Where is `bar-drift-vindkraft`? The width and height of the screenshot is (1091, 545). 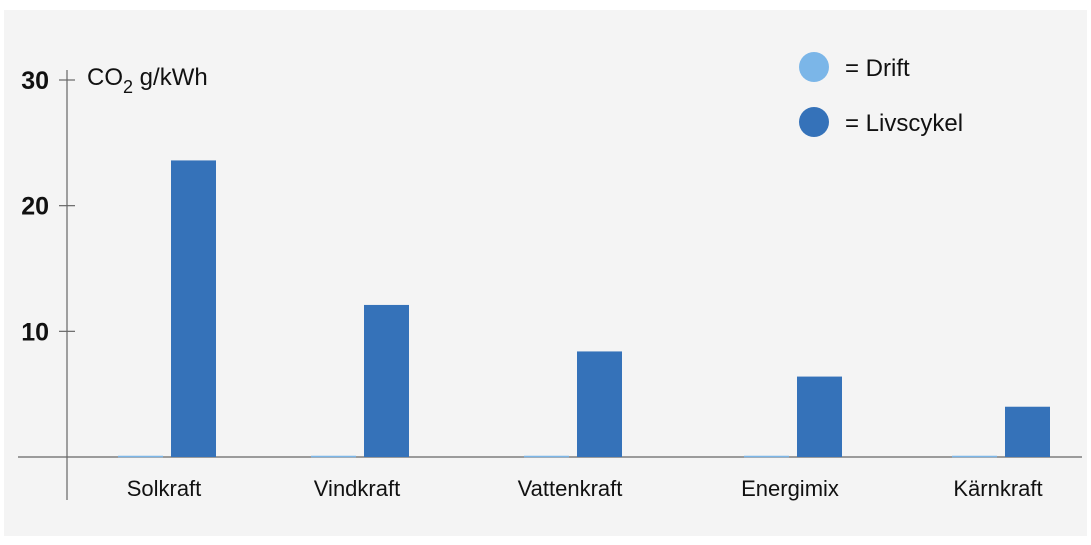
bar-drift-vindkraft is located at coordinates (333, 456).